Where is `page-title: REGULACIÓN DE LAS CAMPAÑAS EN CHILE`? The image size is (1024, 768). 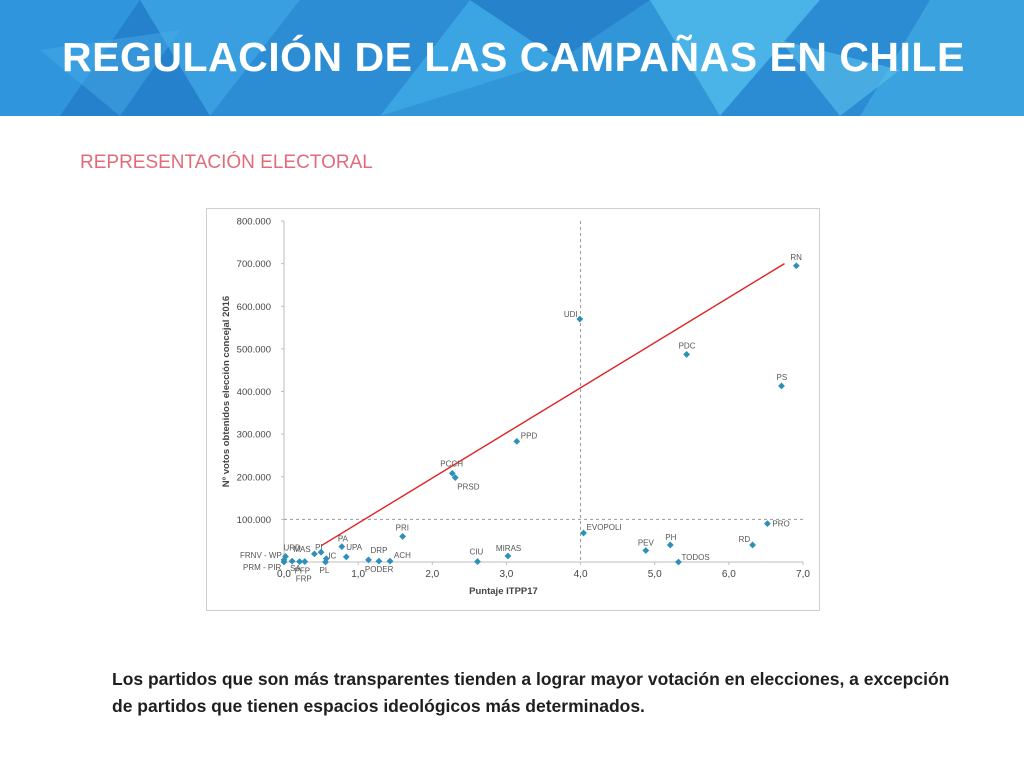 page-title: REGULACIÓN DE LAS CAMPAÑAS EN CHILE is located at coordinates (513, 57).